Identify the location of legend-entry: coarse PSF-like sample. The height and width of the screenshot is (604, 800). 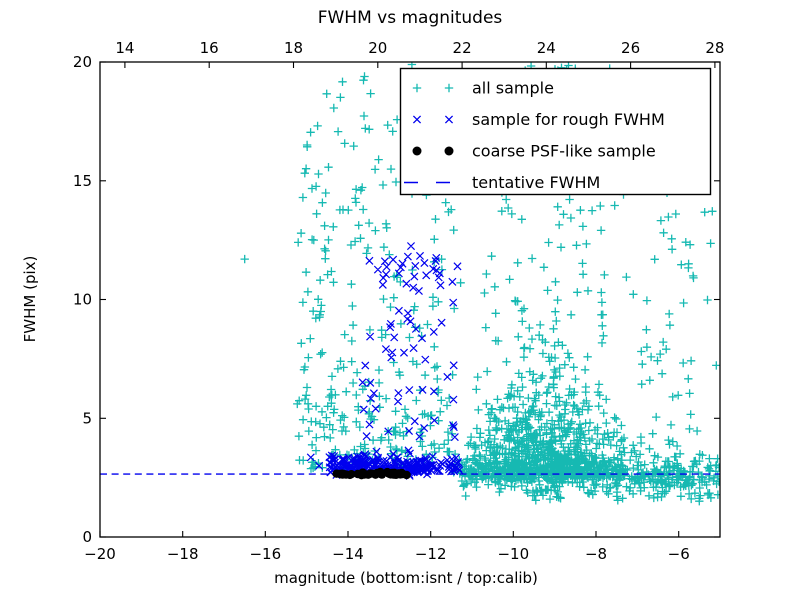
(534, 151).